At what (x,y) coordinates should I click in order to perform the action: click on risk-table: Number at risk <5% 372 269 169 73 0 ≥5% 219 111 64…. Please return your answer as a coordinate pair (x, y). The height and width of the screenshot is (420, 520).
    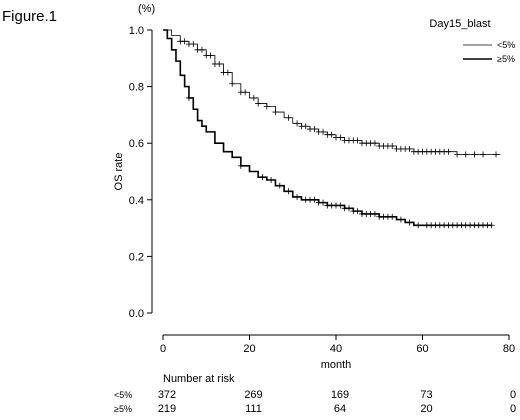
    Looking at the image, I should click on (315, 394).